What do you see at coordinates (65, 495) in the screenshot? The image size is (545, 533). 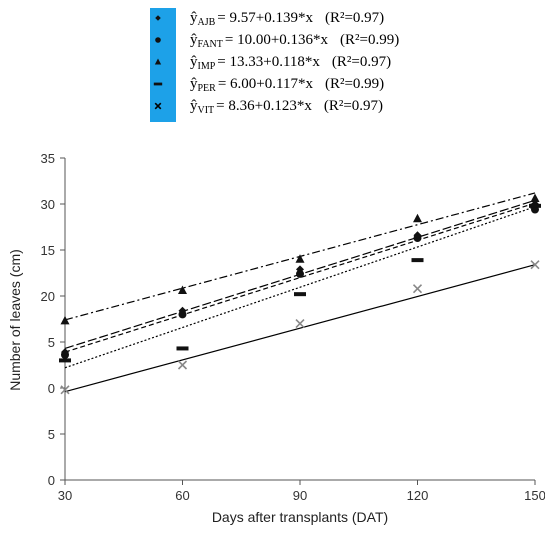 I see `x-tick-label: 30` at bounding box center [65, 495].